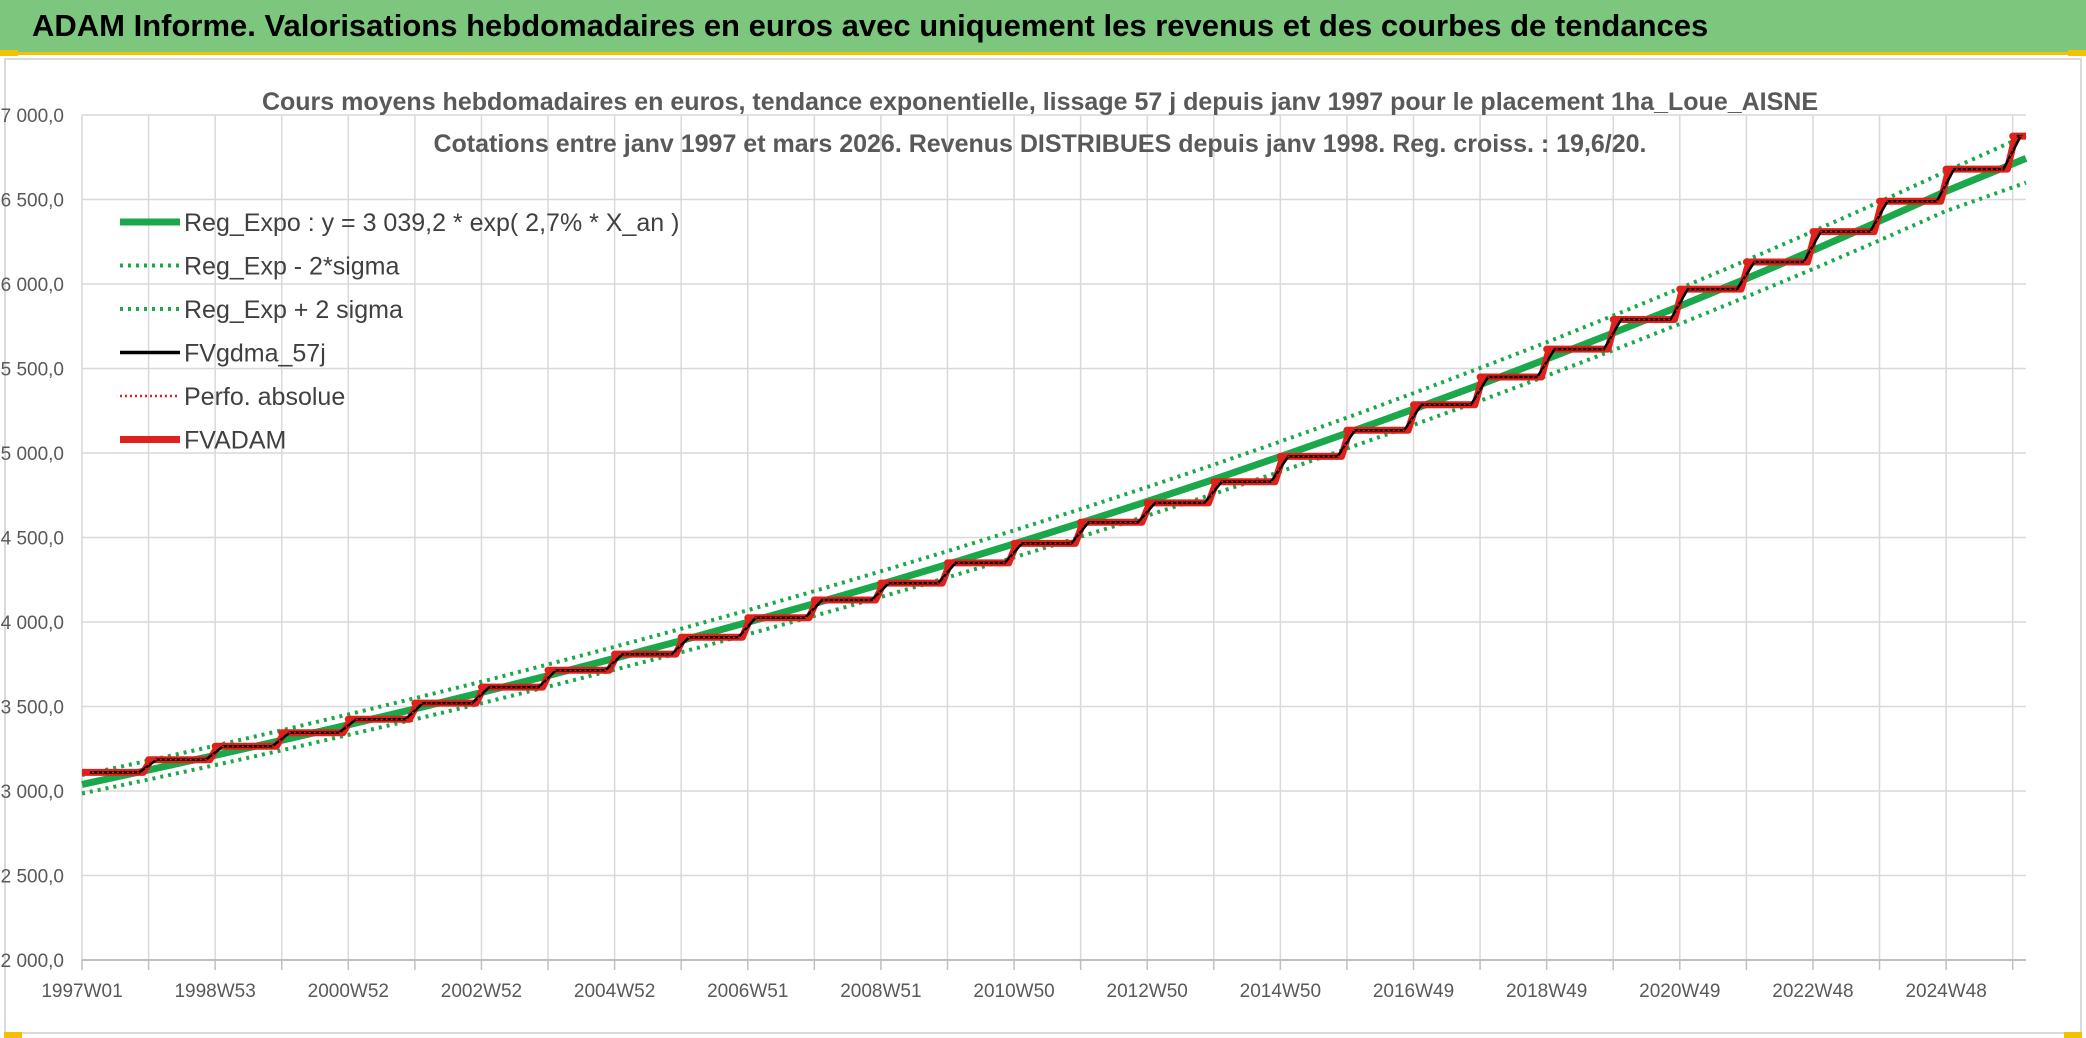 This screenshot has height=1038, width=2086. I want to click on legend-reg-exp-plus-label: Reg_Exp + 2 sigma, so click(293, 310).